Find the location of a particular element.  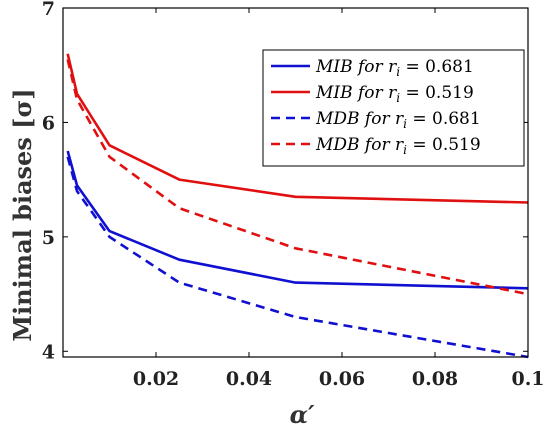

legend-label: MIB for ri = 0.519 is located at coordinates (394, 94).